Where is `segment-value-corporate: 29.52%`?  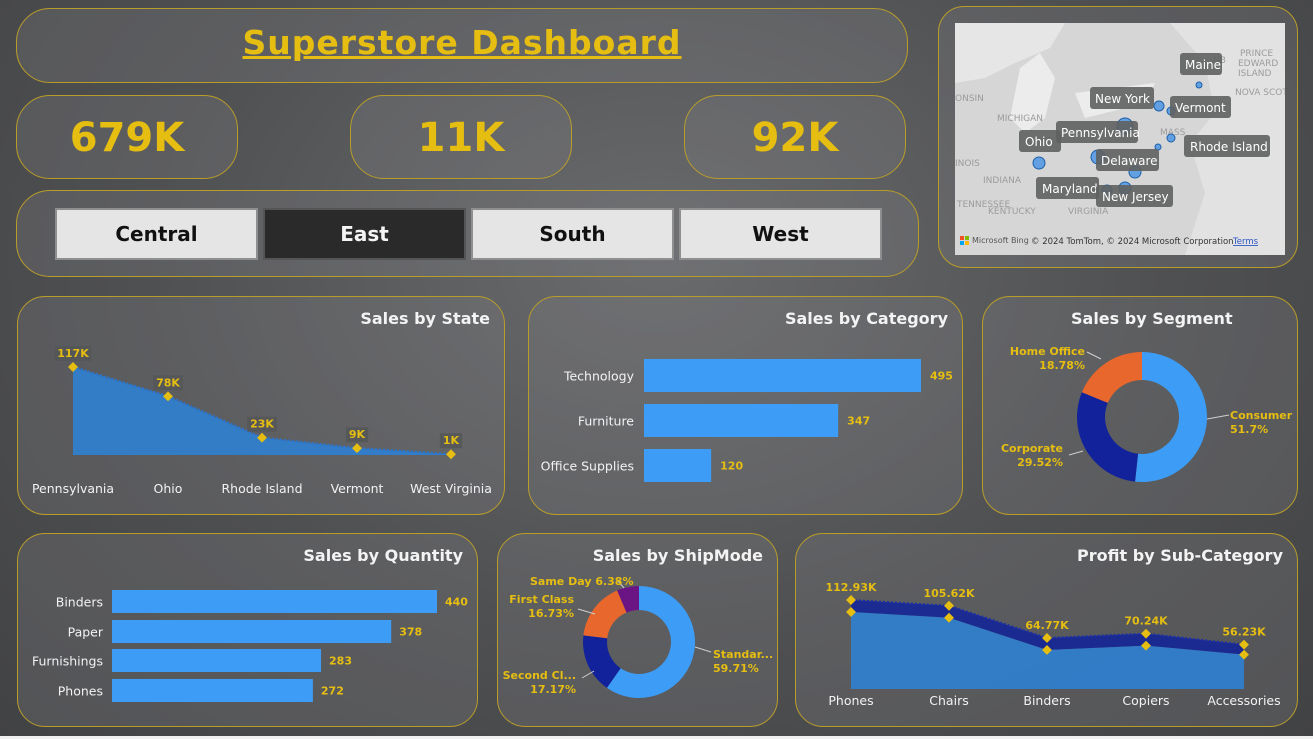
segment-value-corporate: 29.52% is located at coordinates (1040, 462).